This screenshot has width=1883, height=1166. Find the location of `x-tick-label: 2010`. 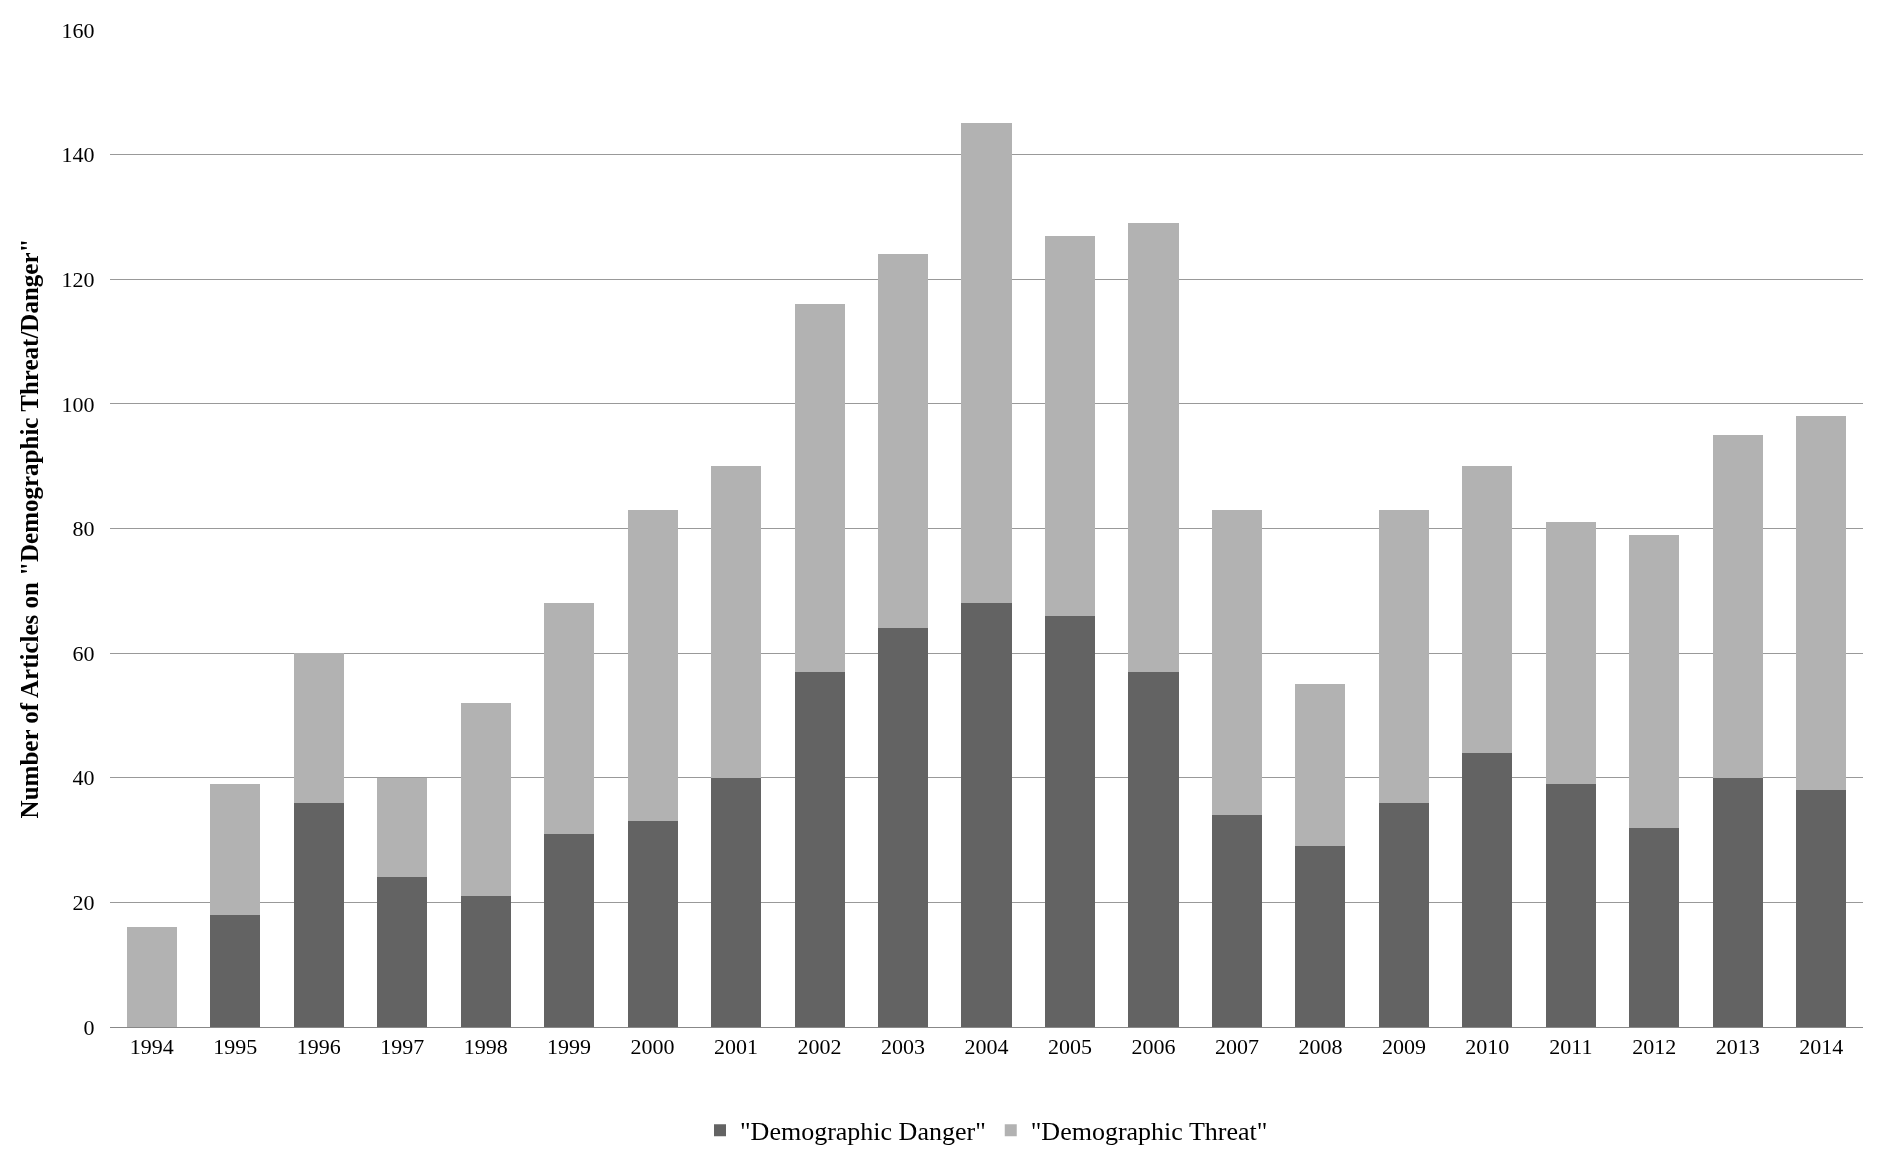

x-tick-label: 2010 is located at coordinates (1487, 1047).